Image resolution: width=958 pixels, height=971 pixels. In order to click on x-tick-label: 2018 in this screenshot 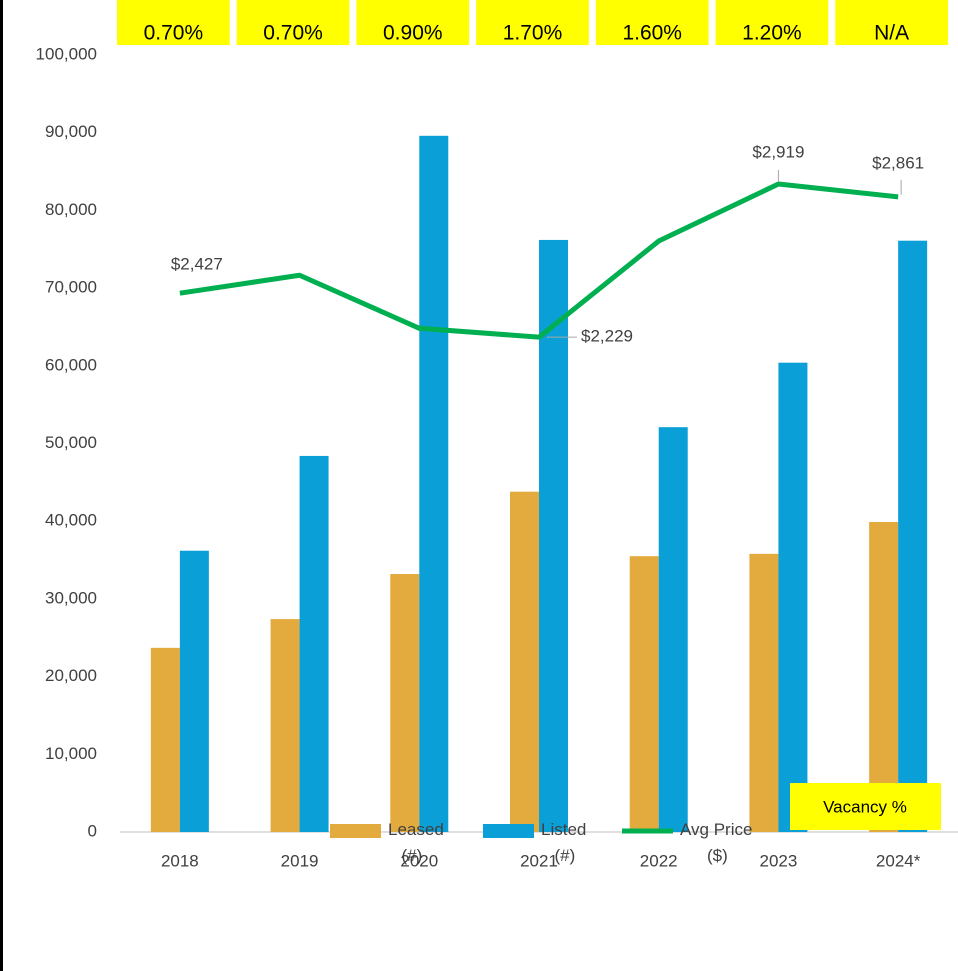, I will do `click(180, 860)`.